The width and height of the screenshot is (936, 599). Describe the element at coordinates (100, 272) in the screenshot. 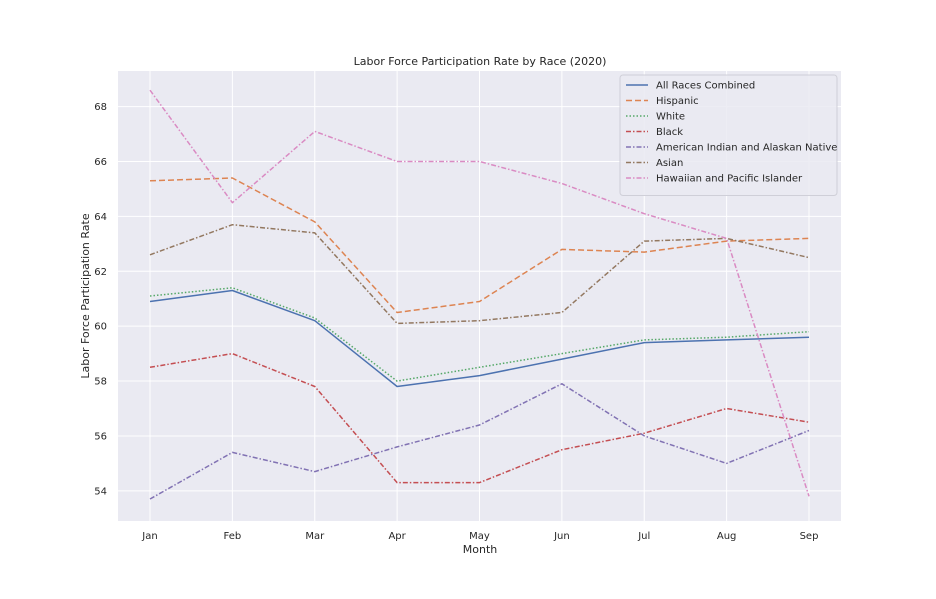

I see `y-tick-label: 62` at that location.